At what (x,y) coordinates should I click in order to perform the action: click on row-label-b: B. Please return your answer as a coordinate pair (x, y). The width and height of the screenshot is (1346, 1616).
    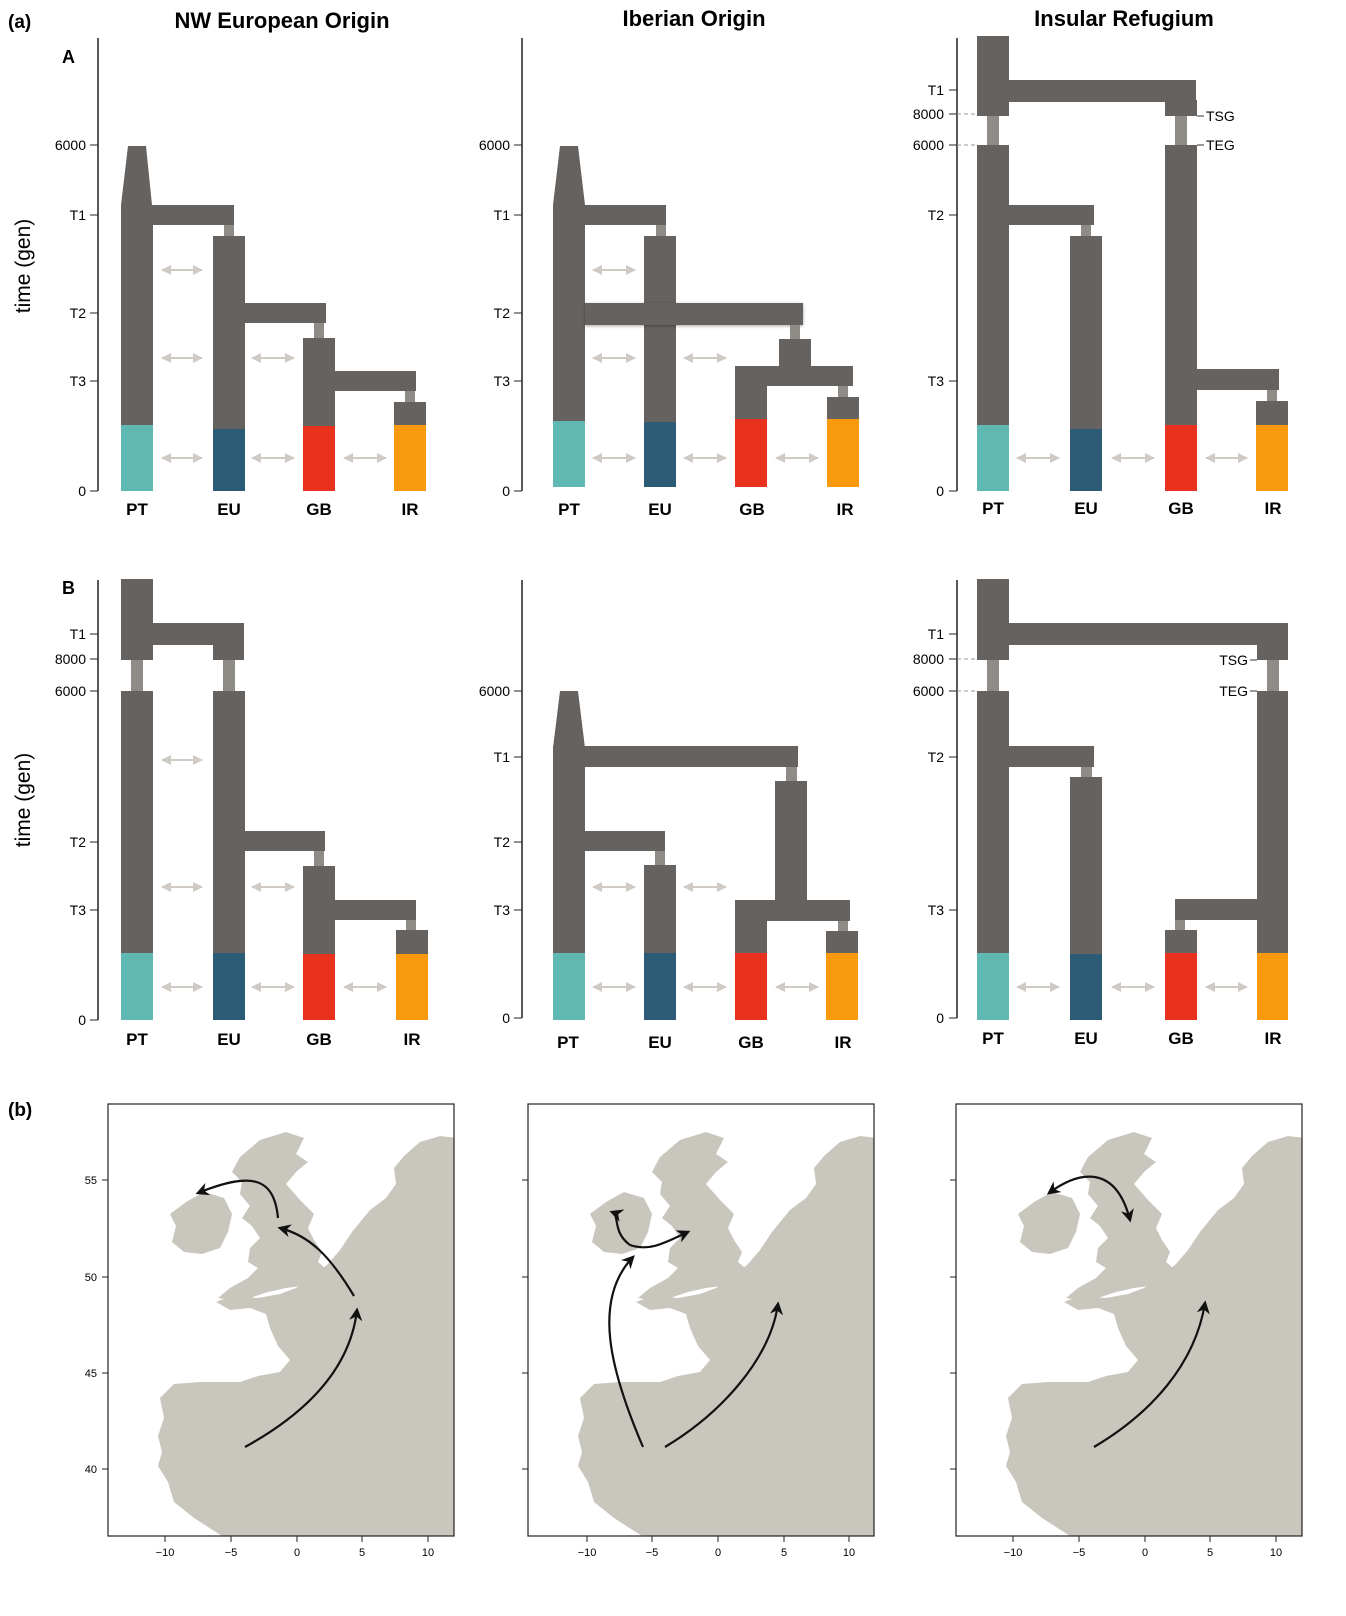
    Looking at the image, I should click on (68, 588).